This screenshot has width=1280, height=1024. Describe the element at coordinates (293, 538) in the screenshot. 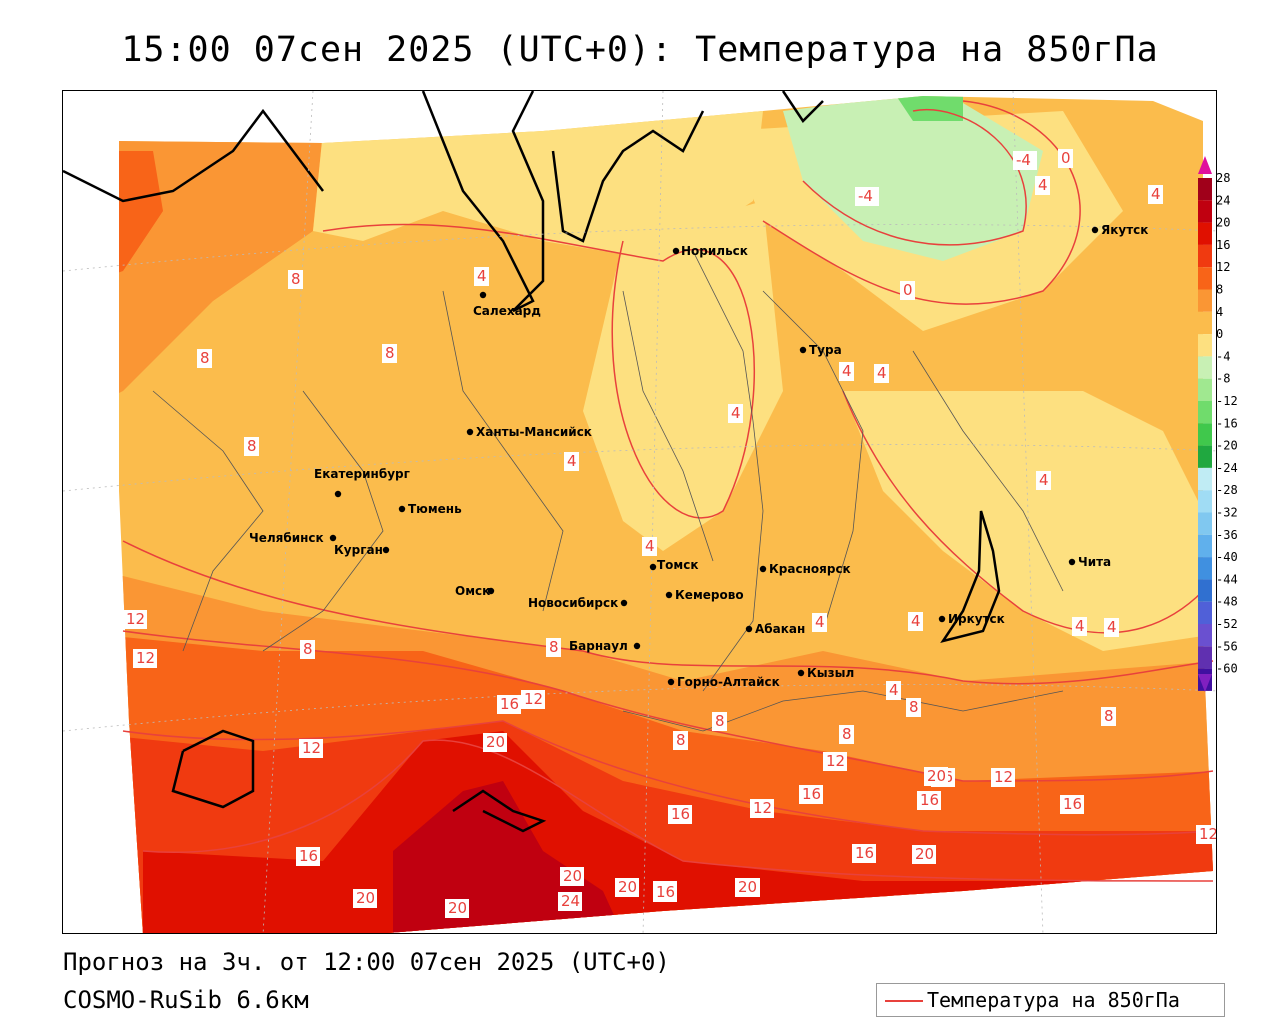

I see `city-marker: Челябинск` at that location.